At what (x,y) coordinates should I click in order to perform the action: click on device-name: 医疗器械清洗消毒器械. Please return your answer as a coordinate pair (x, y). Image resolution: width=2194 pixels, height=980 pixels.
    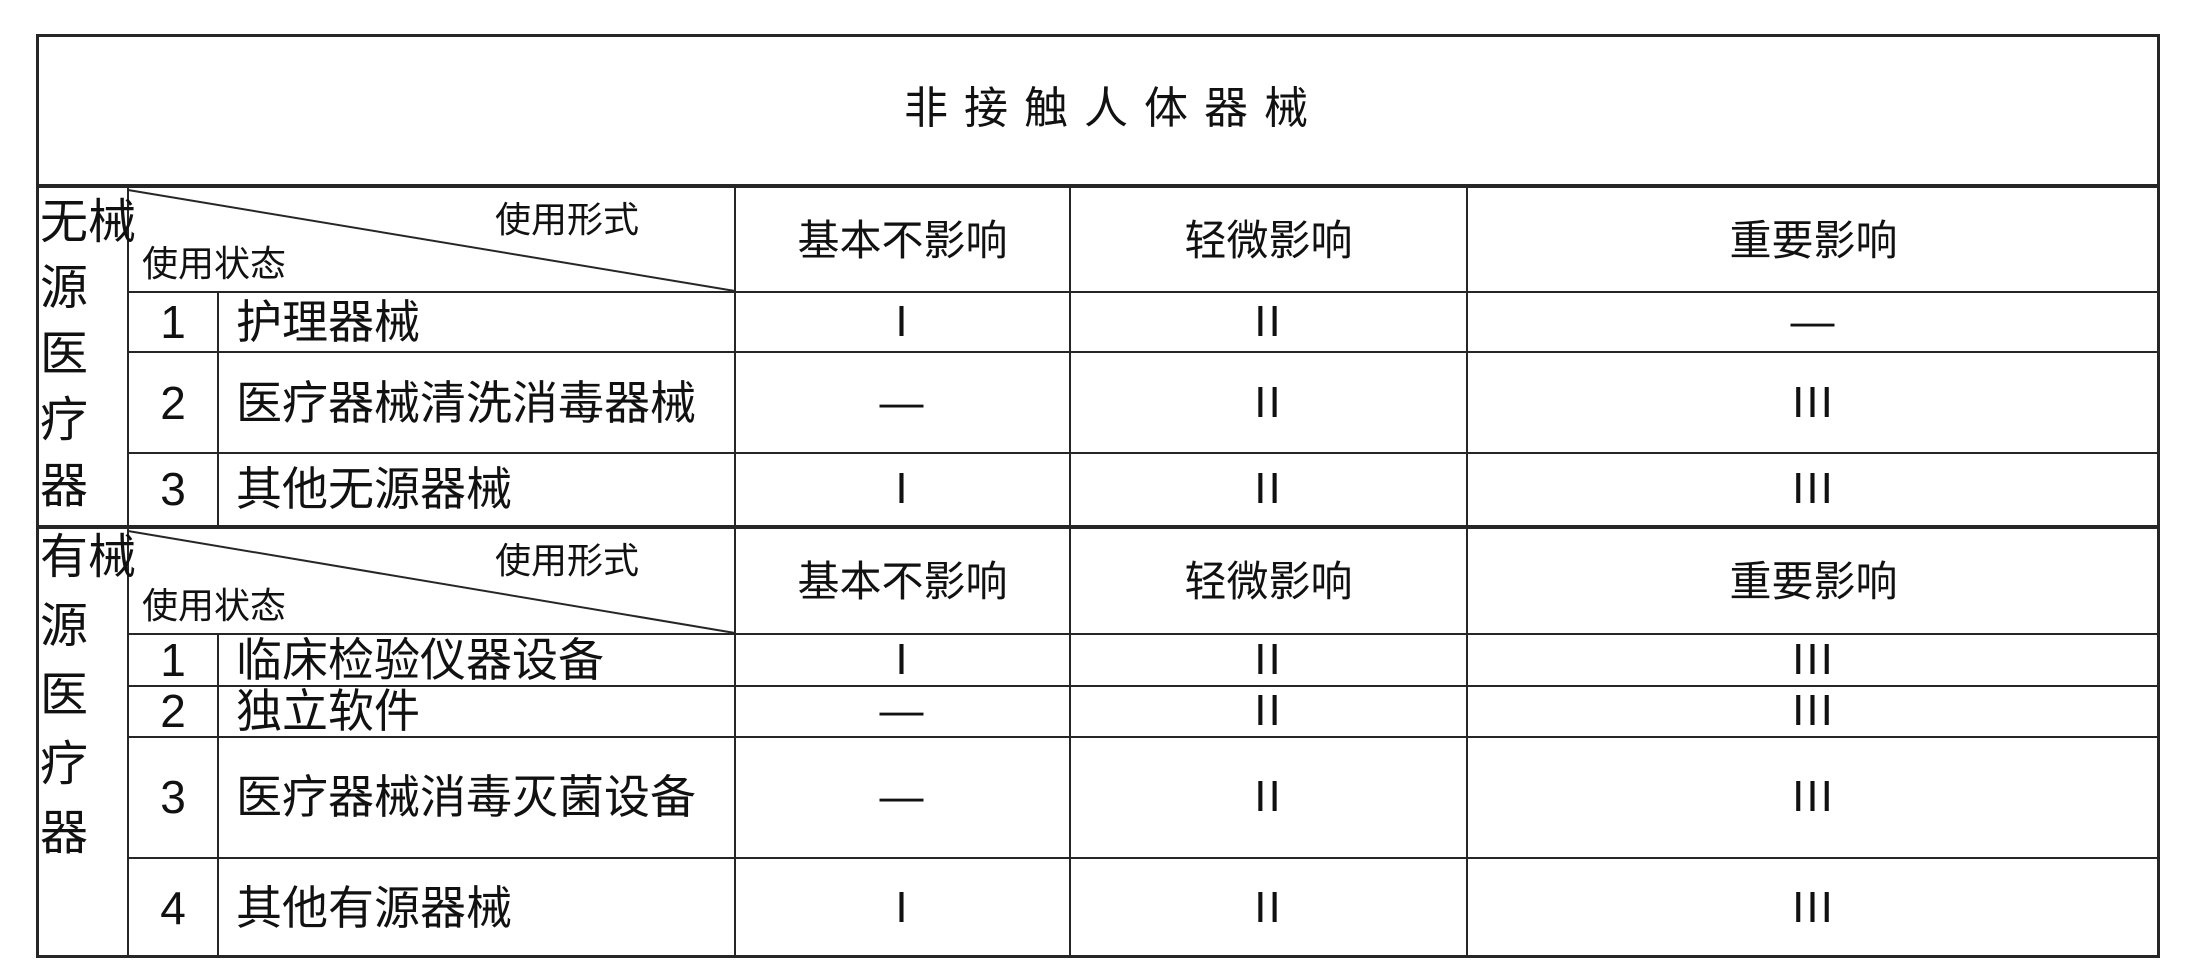
    Looking at the image, I should click on (466, 402).